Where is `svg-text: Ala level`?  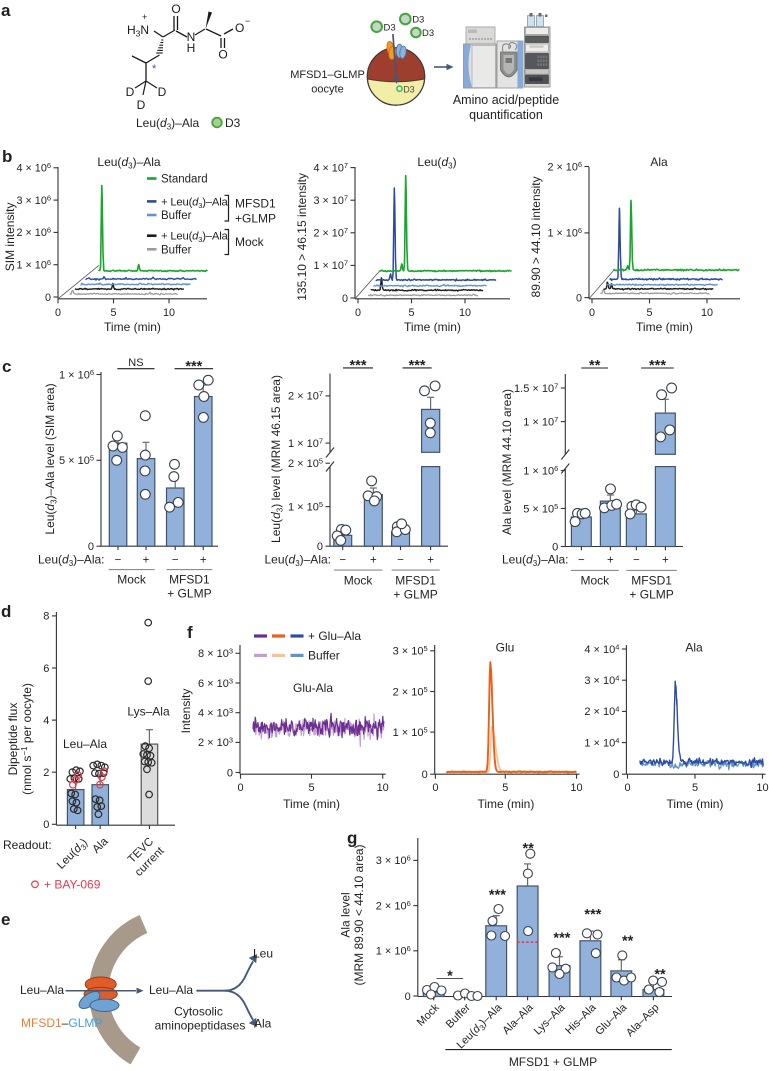
svg-text: Ala level is located at coordinates (346, 914).